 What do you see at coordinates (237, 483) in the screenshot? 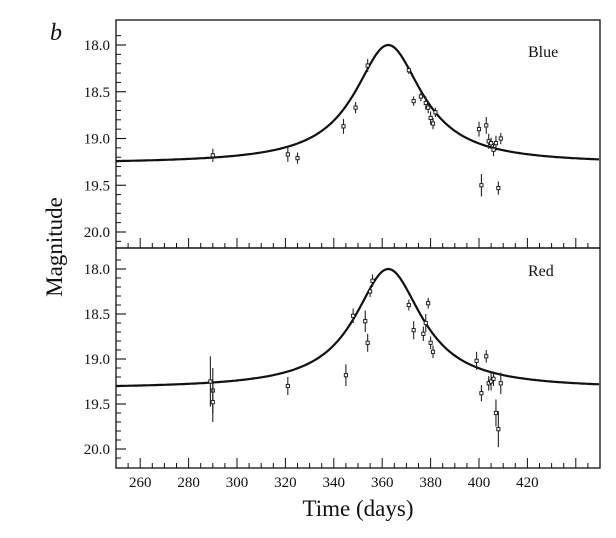
I see `x-tick-label: 300` at bounding box center [237, 483].